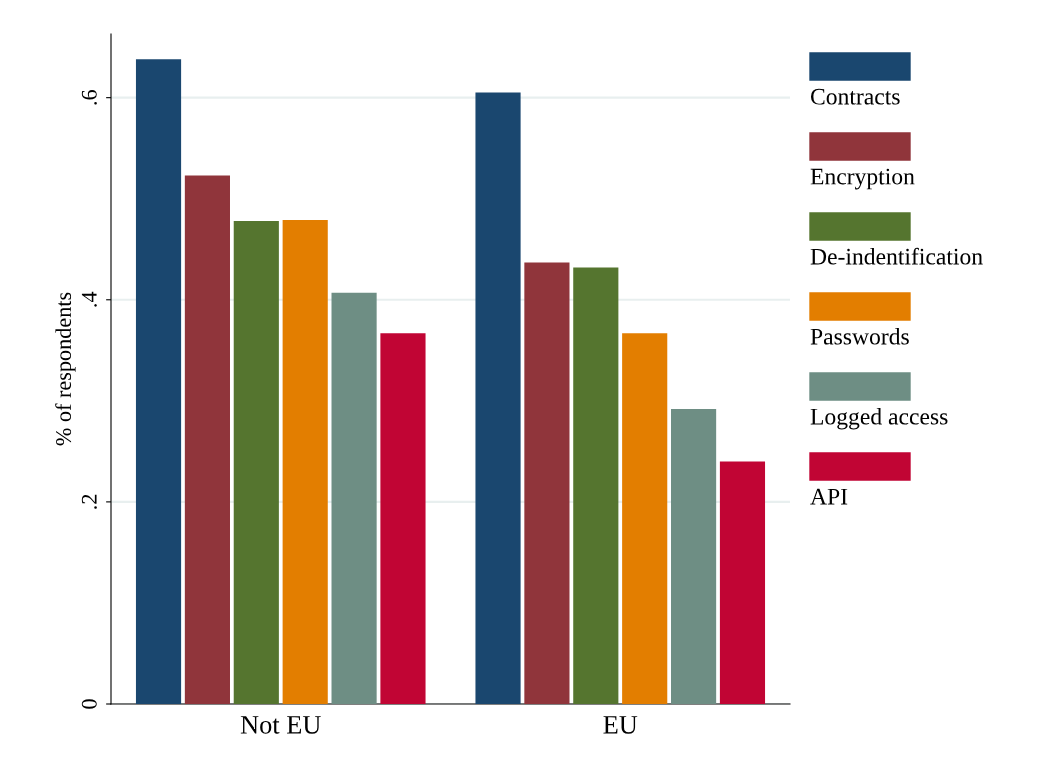  I want to click on legend-label: Passwords, so click(859, 336).